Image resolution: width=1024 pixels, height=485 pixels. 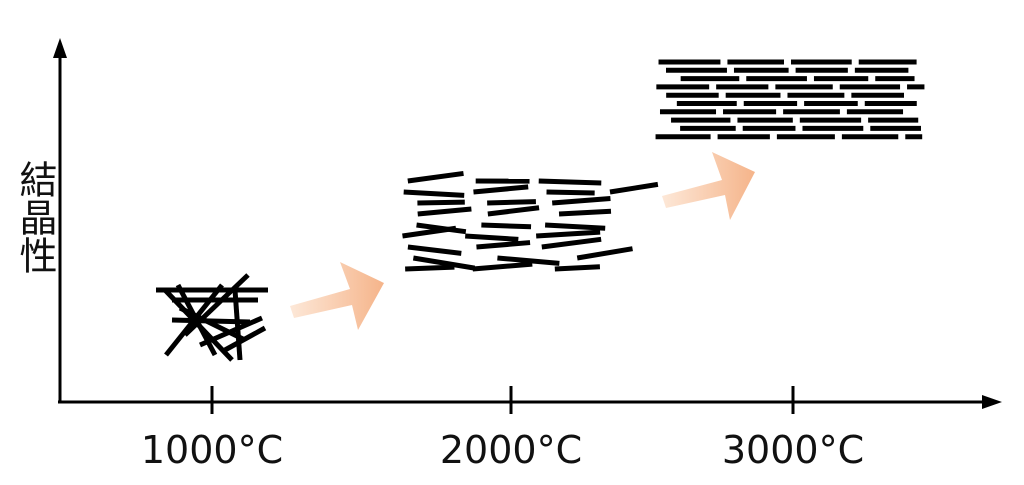 What do you see at coordinates (212, 317) in the screenshot?
I see `disordered-layers` at bounding box center [212, 317].